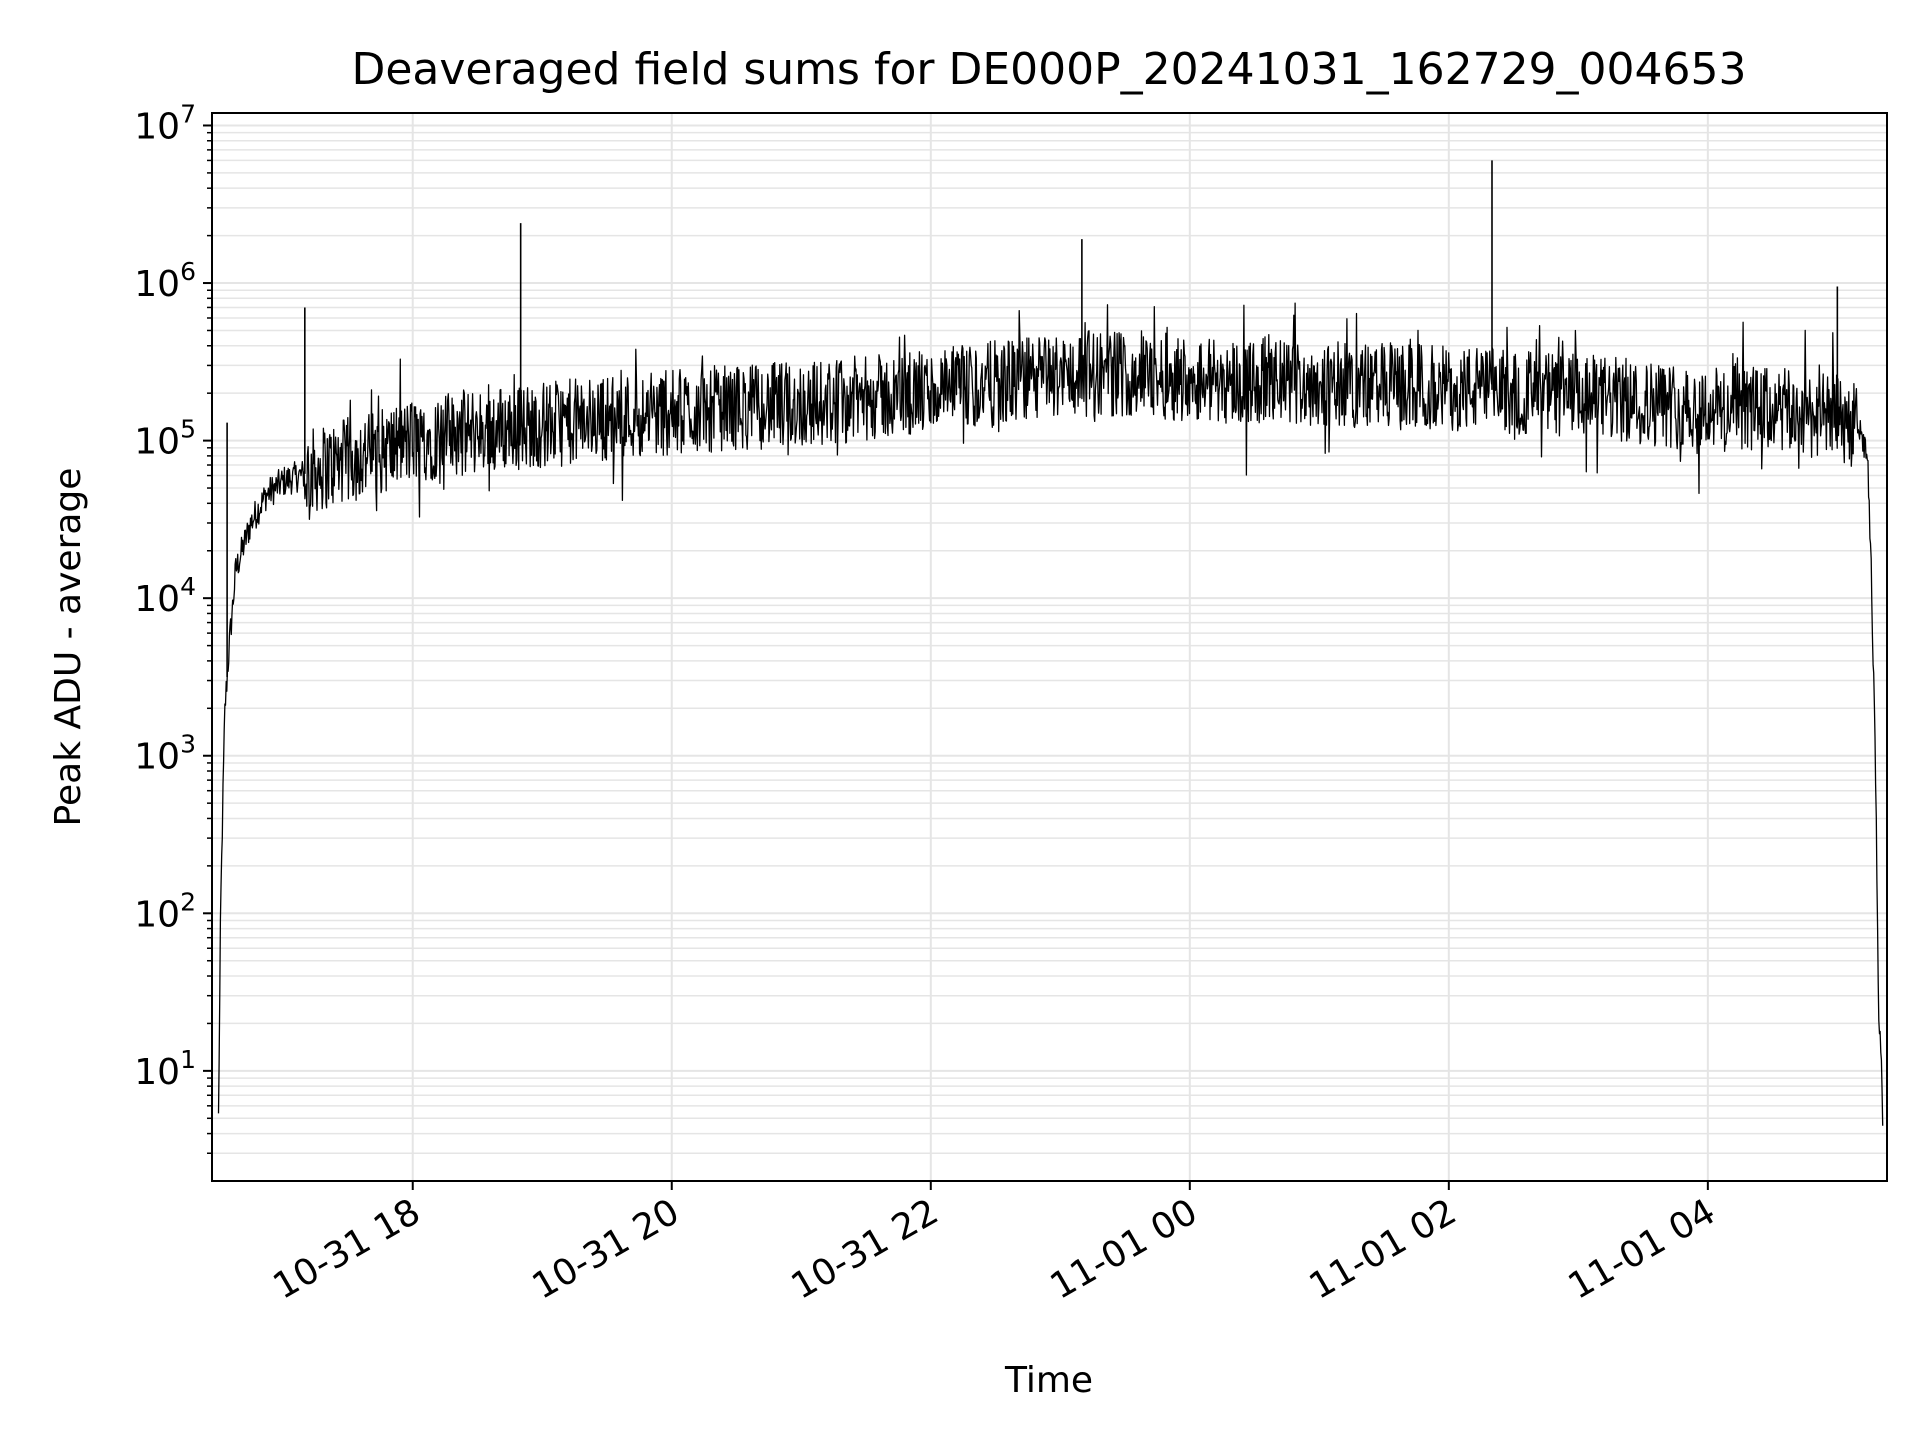 This screenshot has height=1445, width=1920. Describe the element at coordinates (68, 647) in the screenshot. I see `y-axis-label: Peak ADU - average` at that location.